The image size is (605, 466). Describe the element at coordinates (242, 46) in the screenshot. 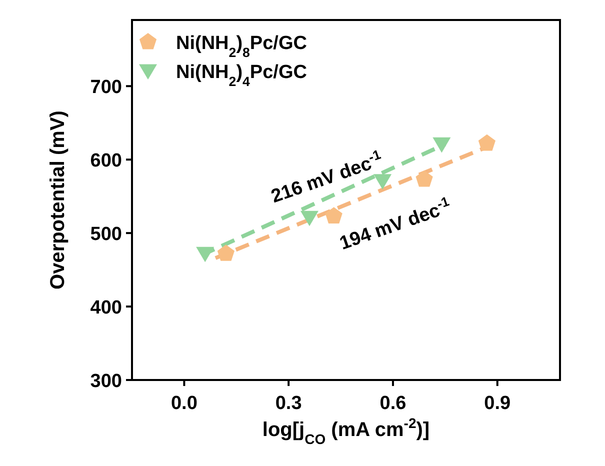

I see `legend-label: Ni(NH$_{2}$)$_{8}$Pc/GC` at that location.